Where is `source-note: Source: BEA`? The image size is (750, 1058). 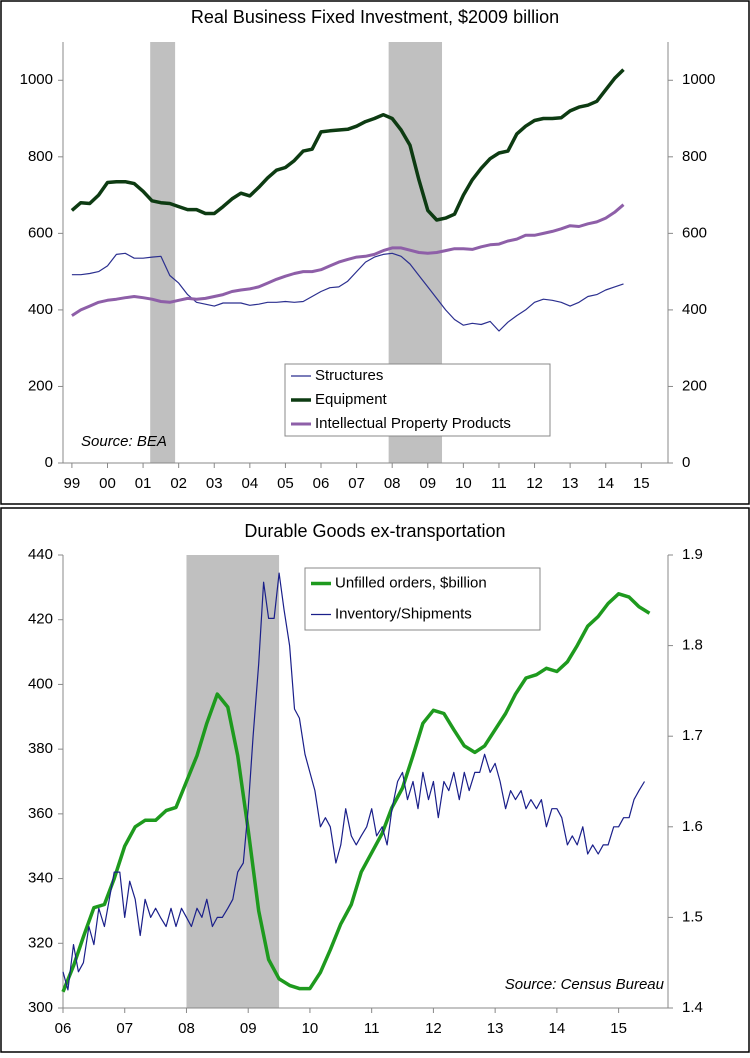 source-note: Source: BEA is located at coordinates (124, 441).